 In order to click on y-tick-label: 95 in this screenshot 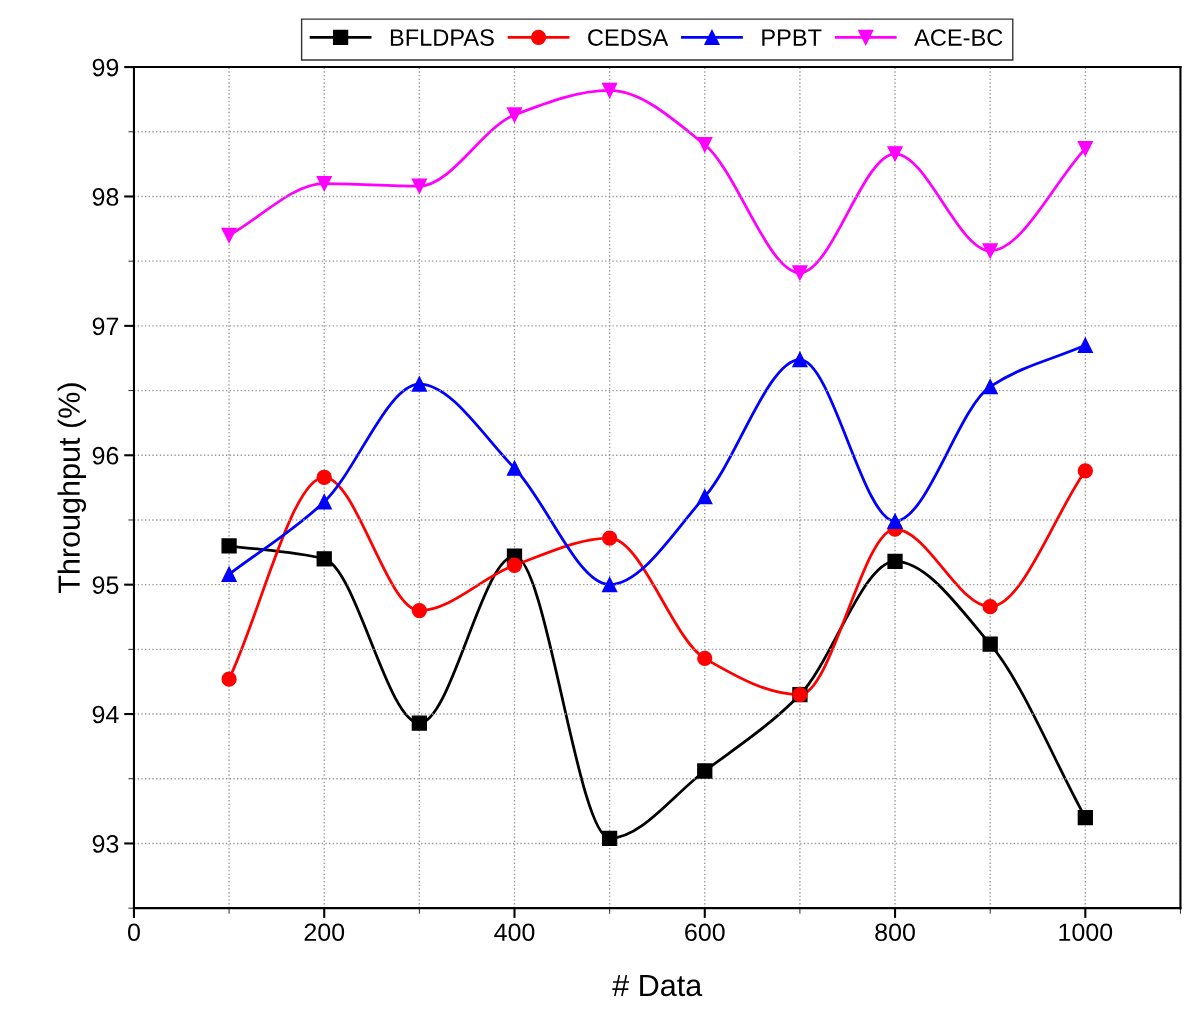, I will do `click(105, 585)`.